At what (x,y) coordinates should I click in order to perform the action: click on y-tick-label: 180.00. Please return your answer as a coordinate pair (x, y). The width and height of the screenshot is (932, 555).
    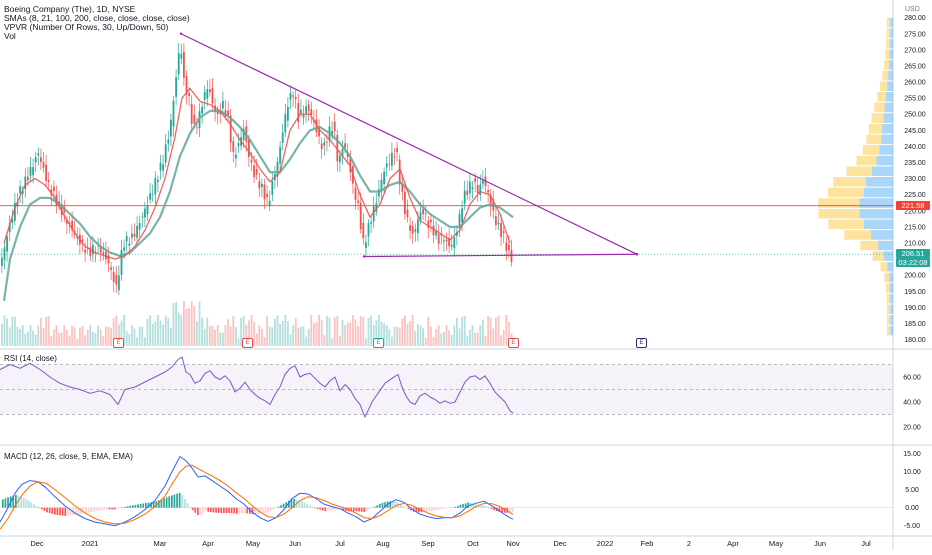
    Looking at the image, I should click on (915, 340).